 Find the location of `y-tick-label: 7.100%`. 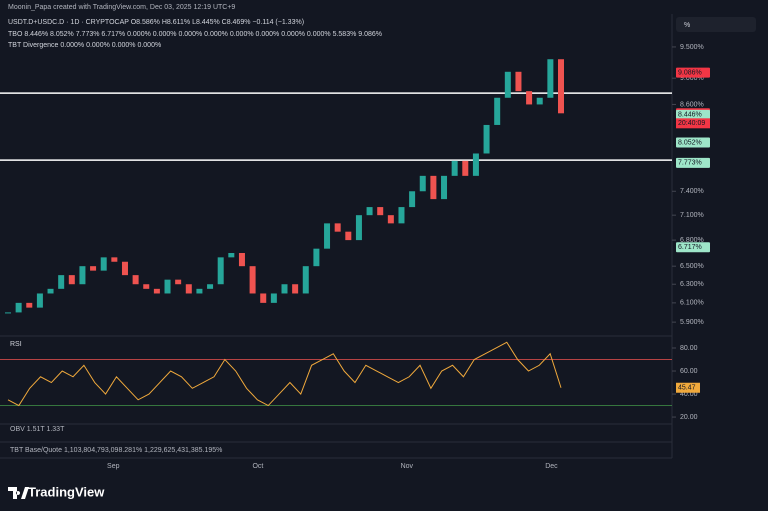

y-tick-label: 7.100% is located at coordinates (692, 215).